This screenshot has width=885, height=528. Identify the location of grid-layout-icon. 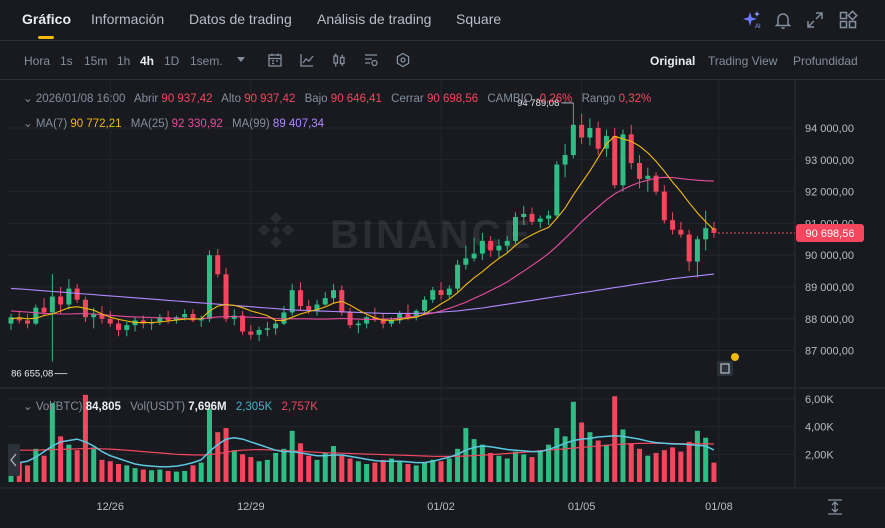
(848, 20).